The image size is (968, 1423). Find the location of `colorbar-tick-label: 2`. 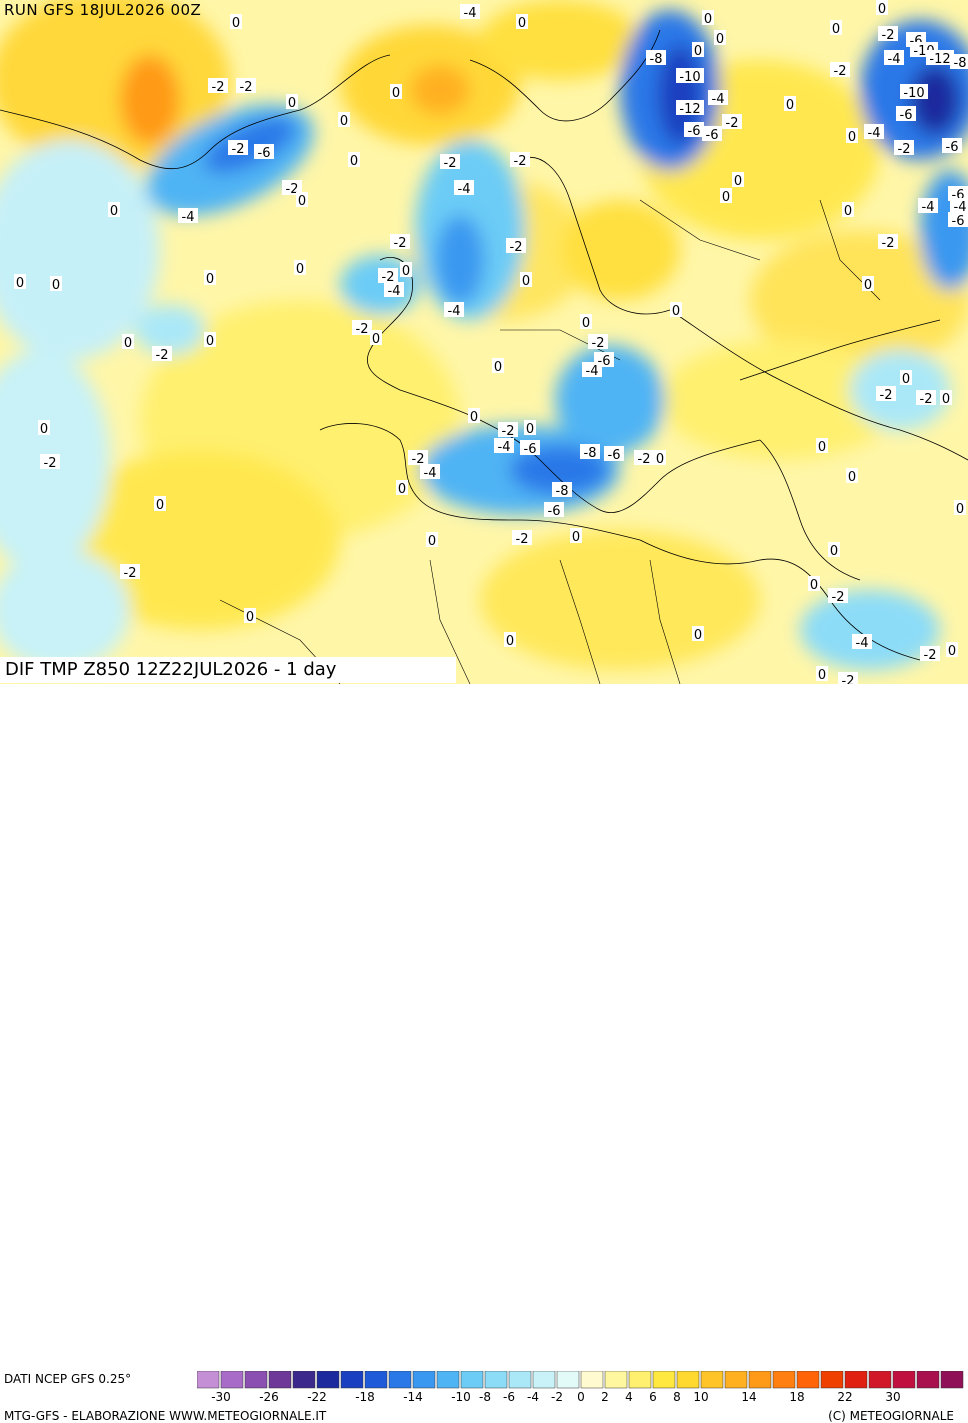

colorbar-tick-label: 2 is located at coordinates (605, 1397).